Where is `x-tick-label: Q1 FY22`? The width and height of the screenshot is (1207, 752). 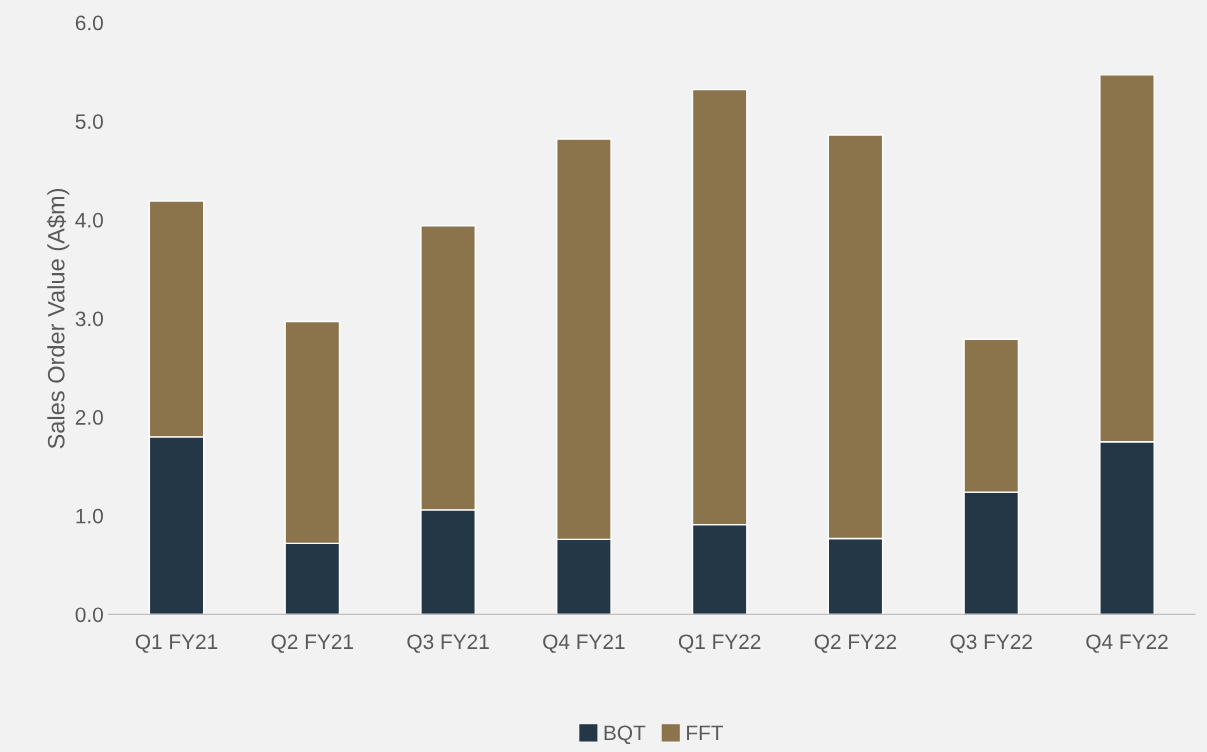 x-tick-label: Q1 FY22 is located at coordinates (719, 643).